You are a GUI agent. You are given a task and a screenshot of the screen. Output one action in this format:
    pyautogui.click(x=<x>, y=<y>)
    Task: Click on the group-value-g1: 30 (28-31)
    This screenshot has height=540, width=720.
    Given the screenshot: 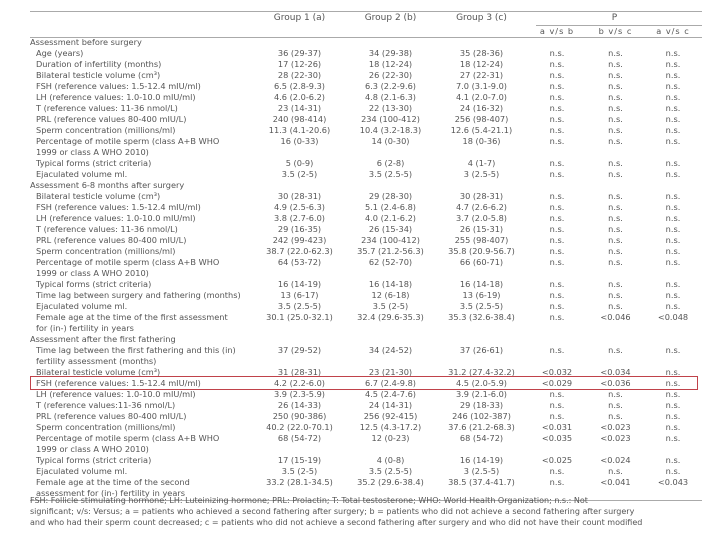 What is the action you would take?
    pyautogui.click(x=299, y=196)
    